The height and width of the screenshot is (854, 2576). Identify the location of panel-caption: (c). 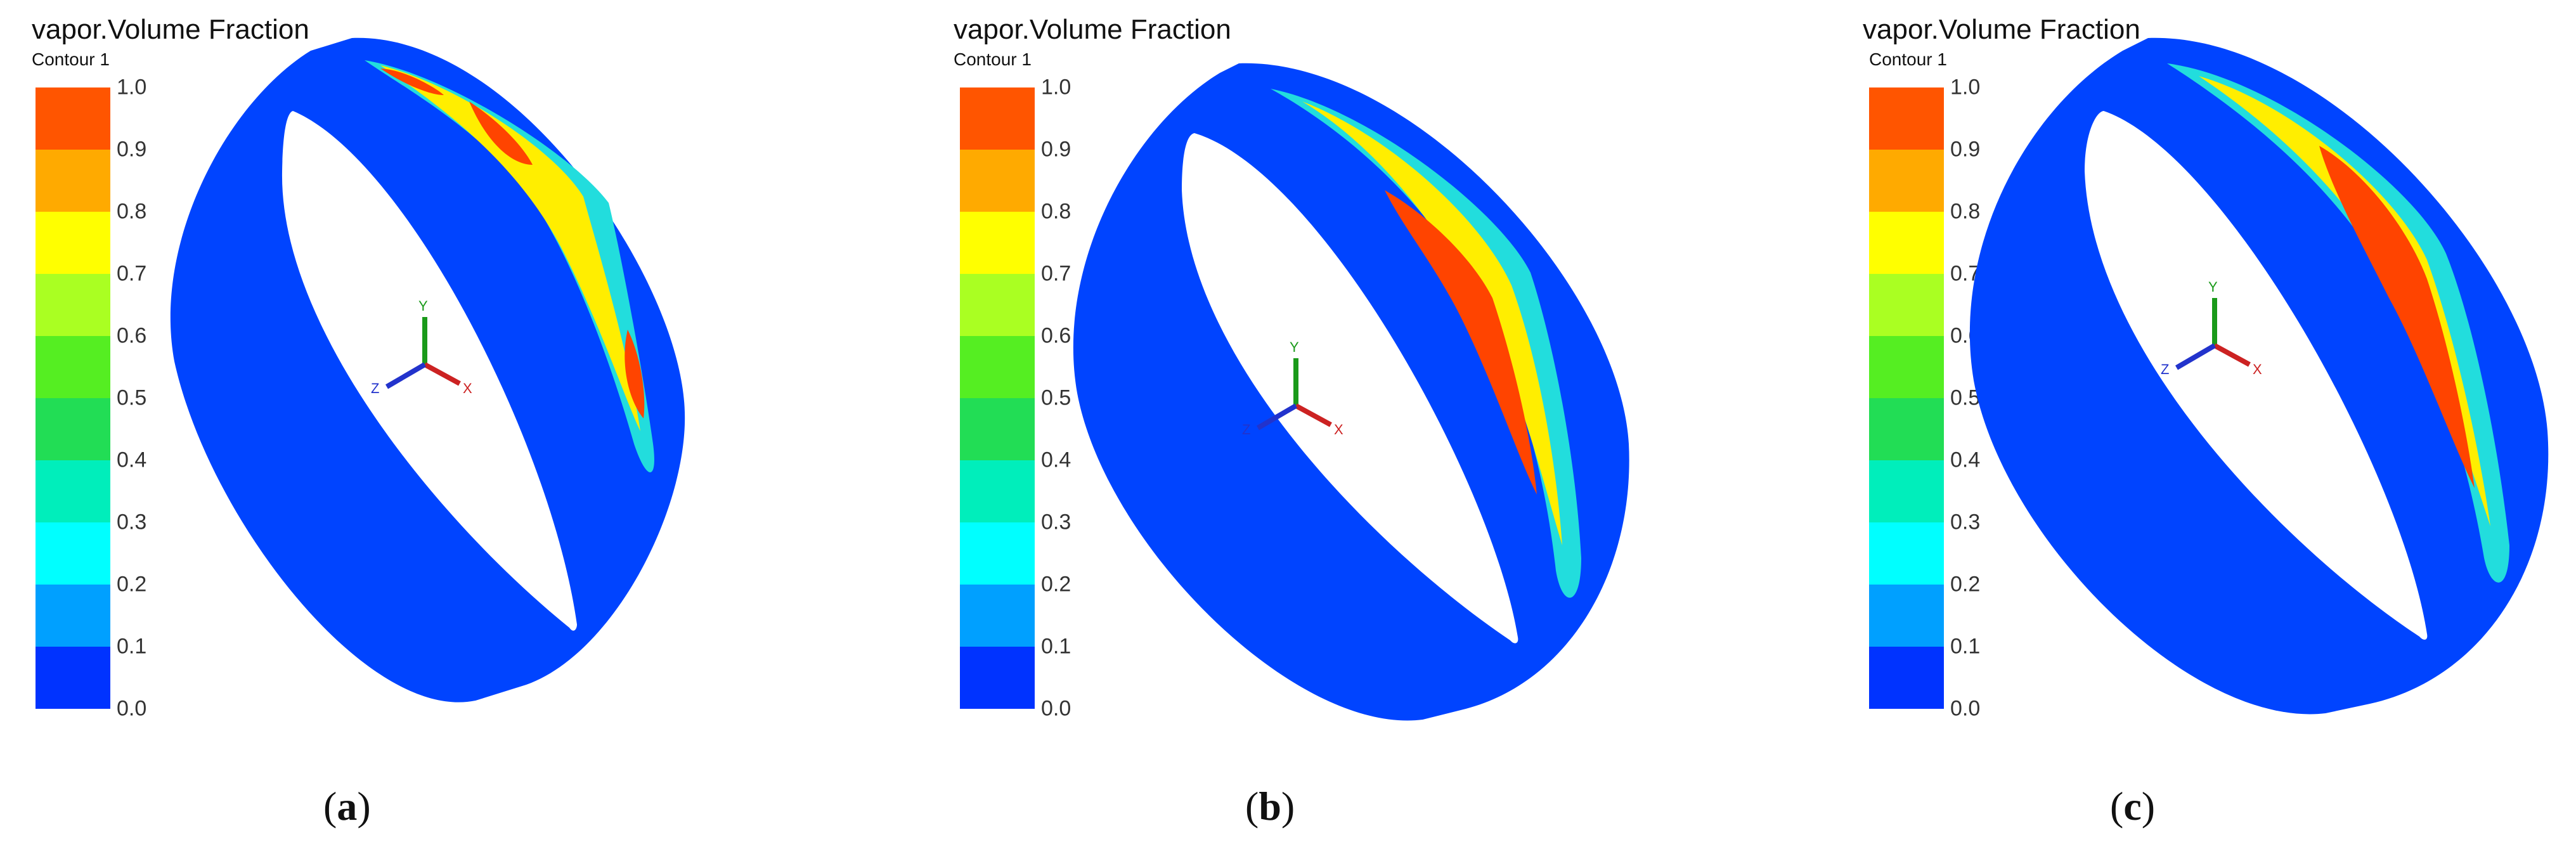
(2133, 807).